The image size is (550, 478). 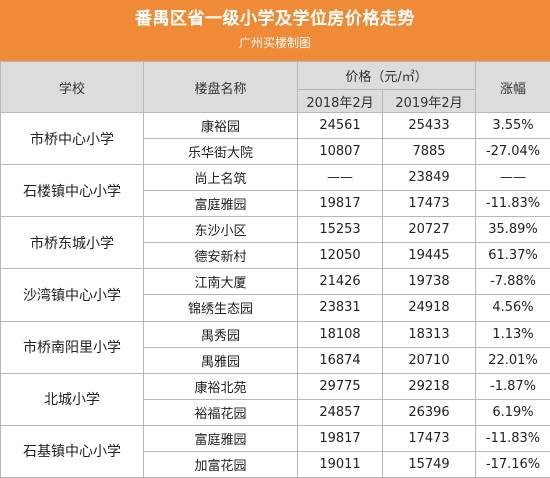 I want to click on price-2018-cell: 12050, so click(x=340, y=256).